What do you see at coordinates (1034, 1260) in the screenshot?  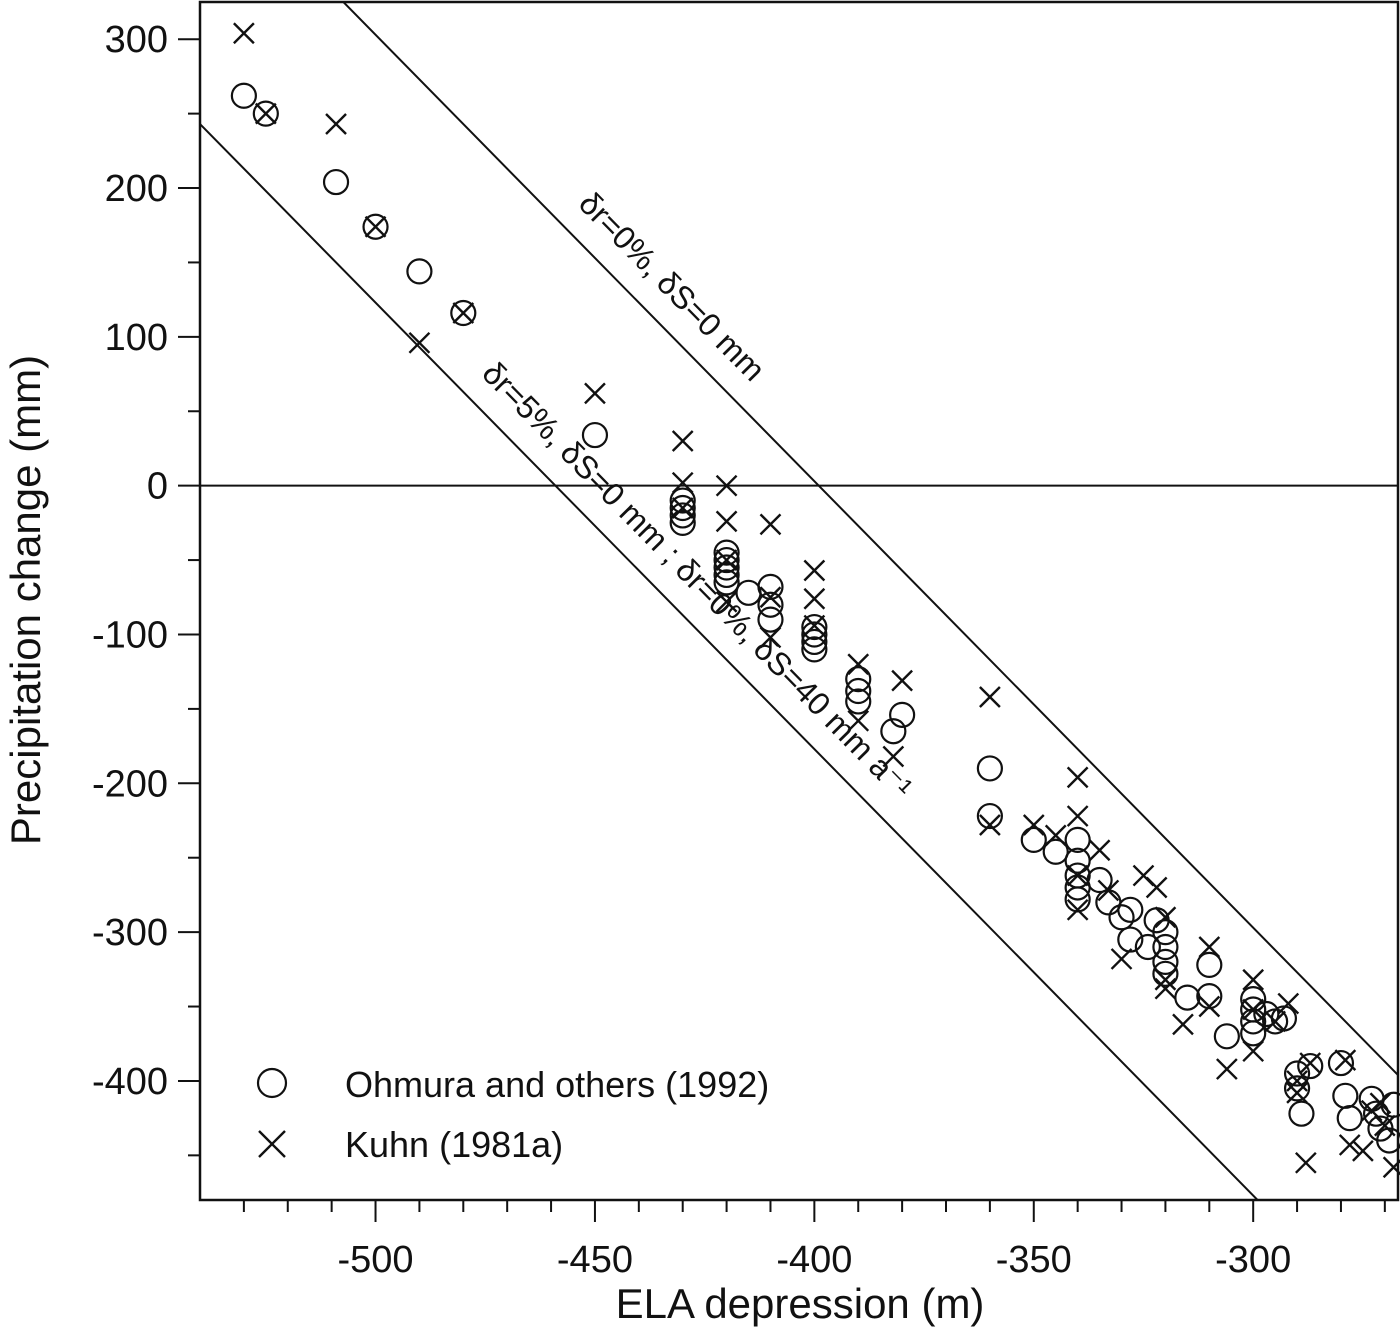 I see `x-tick-label: -350` at bounding box center [1034, 1260].